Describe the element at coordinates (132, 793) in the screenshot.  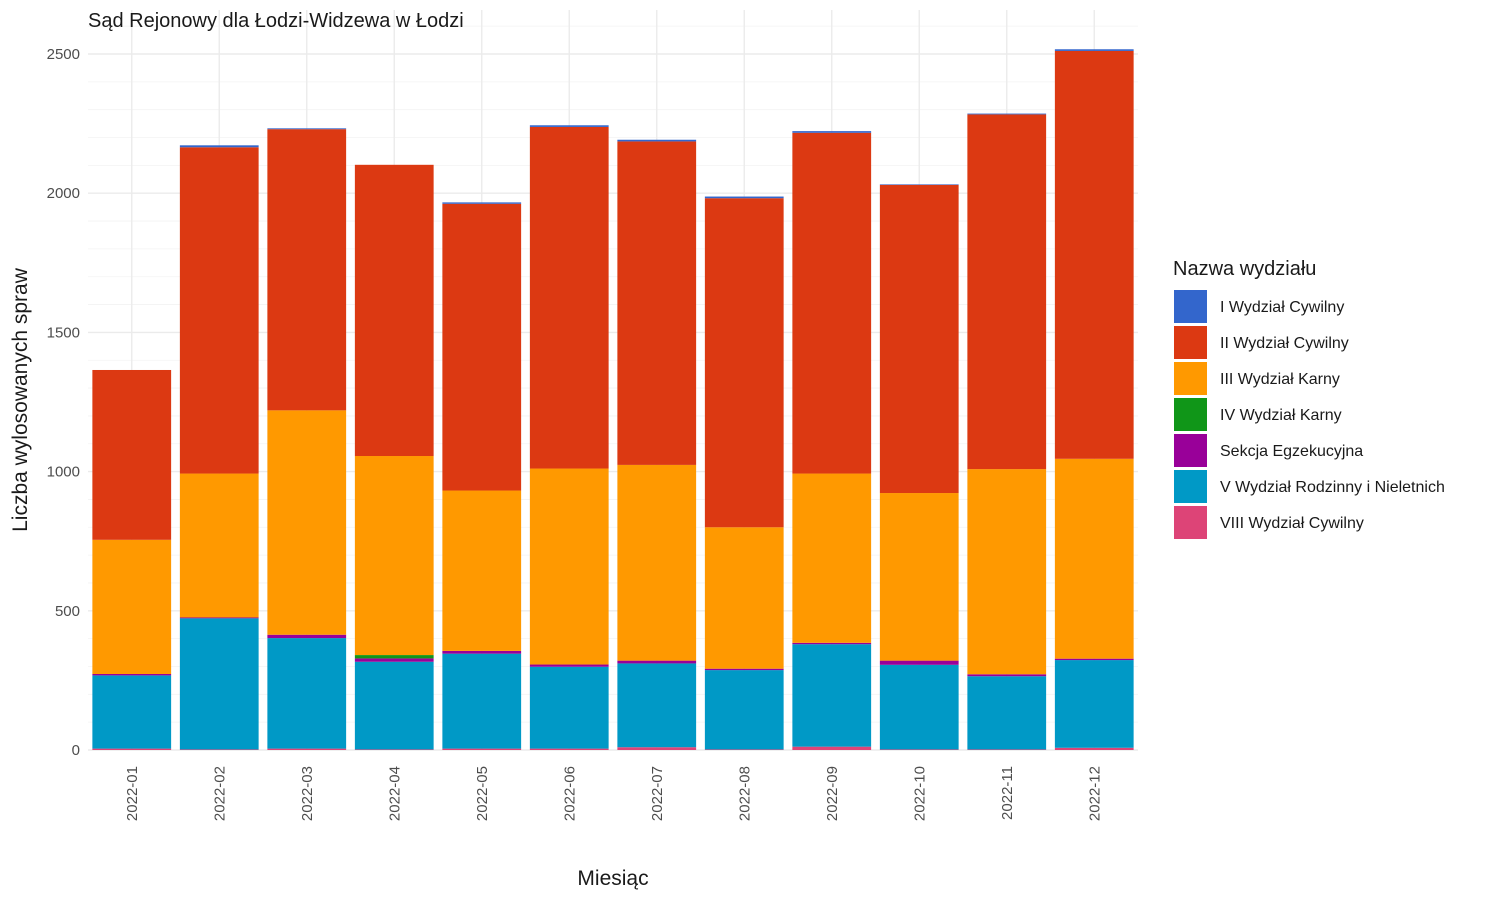
I see `x-tick-label: 2022-01` at that location.